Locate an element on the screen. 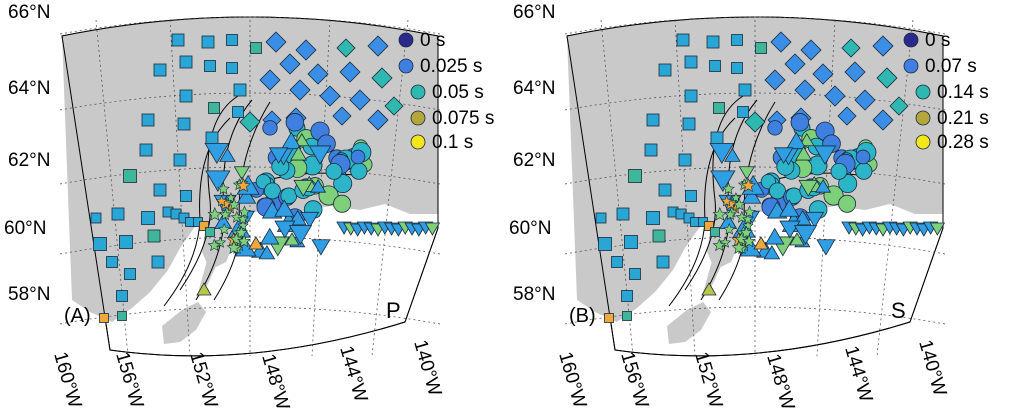 Image resolution: width=1010 pixels, height=416 pixels. legend-label: 0.05 s is located at coordinates (458, 92).